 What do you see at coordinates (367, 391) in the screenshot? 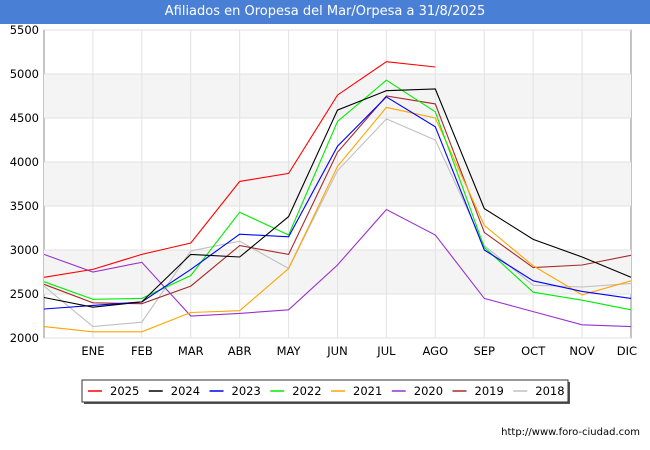
I see `legend-label-2021: 2021` at bounding box center [367, 391].